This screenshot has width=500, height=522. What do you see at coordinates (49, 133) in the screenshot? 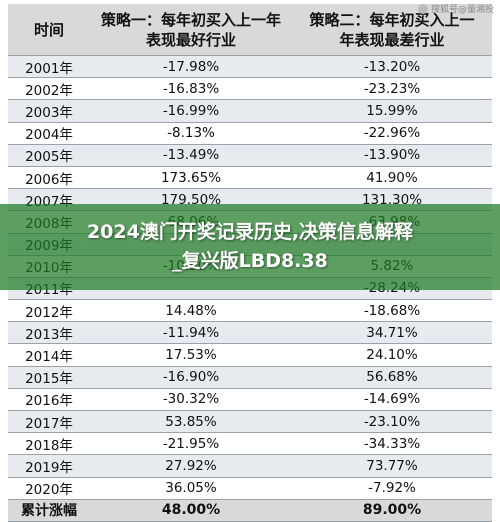
I see `year-cell: 2004年` at bounding box center [49, 133].